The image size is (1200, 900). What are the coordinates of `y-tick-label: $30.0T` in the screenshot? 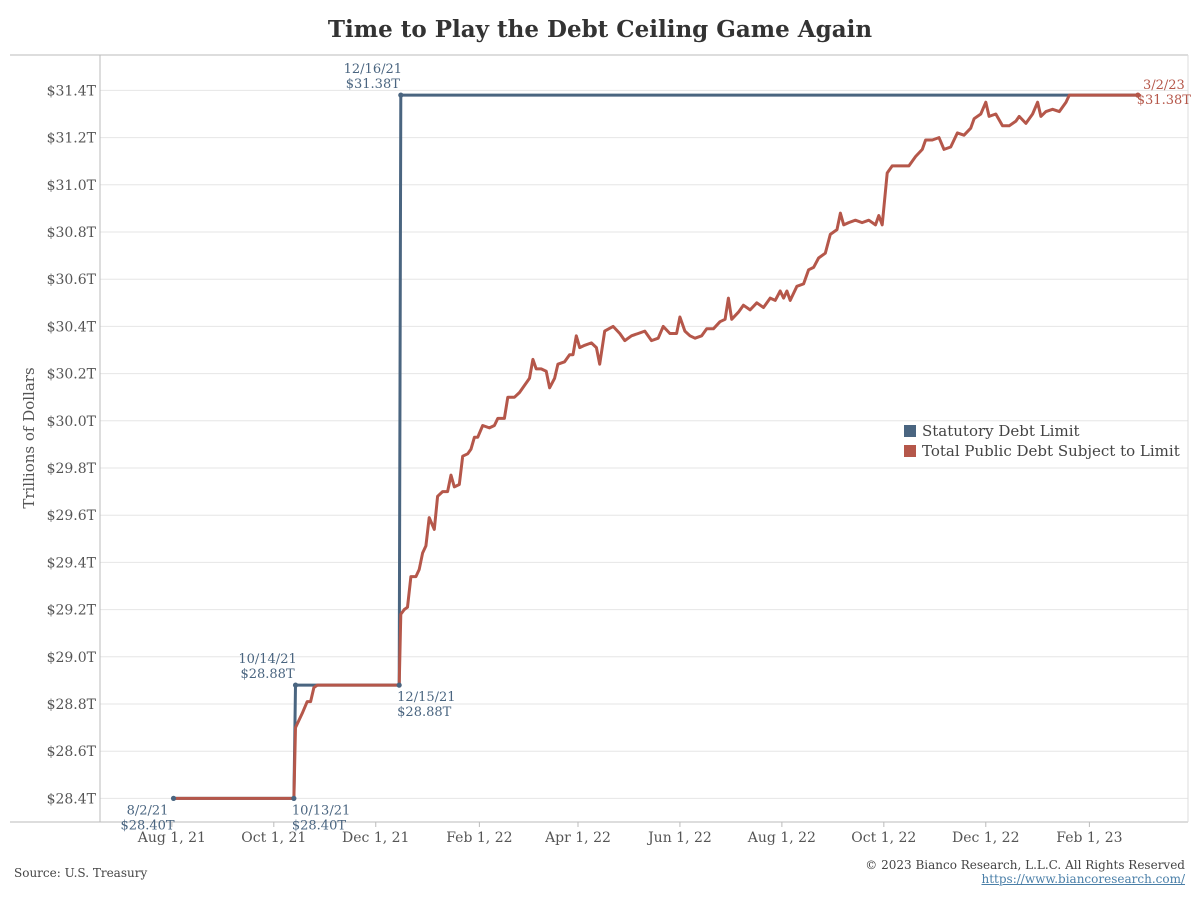 It's located at (72, 422).